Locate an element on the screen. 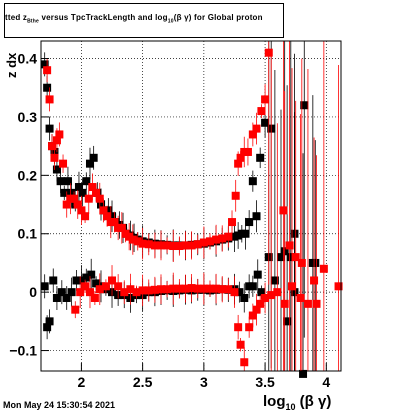 The image size is (400, 414). x-axis-label-rest: (β γ) is located at coordinates (313, 401).